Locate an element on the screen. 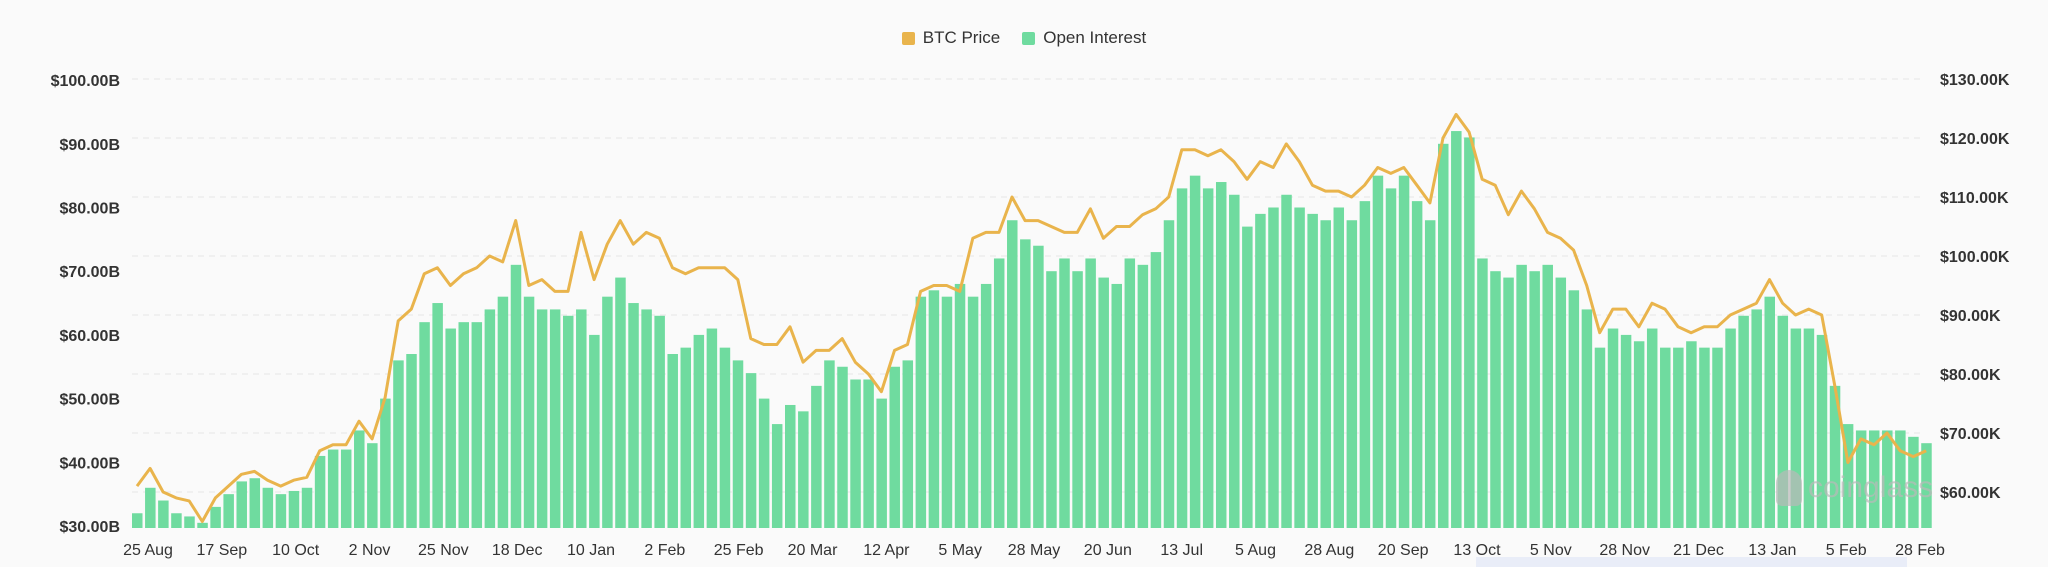 This screenshot has width=2048, height=567. left-axis-tick: $30.00B is located at coordinates (90, 527).